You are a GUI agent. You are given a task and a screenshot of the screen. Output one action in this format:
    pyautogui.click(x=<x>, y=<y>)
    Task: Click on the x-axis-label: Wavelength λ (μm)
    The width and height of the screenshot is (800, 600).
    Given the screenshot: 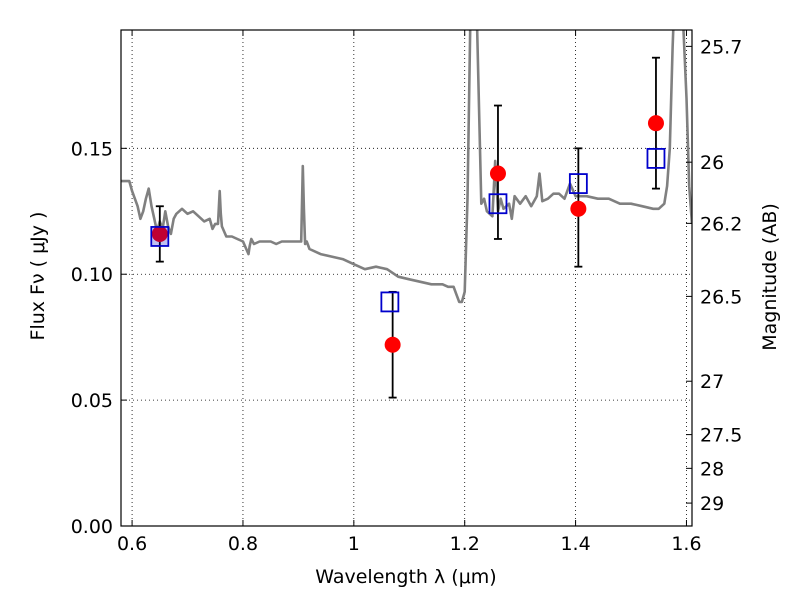 What is the action you would take?
    pyautogui.click(x=405, y=577)
    